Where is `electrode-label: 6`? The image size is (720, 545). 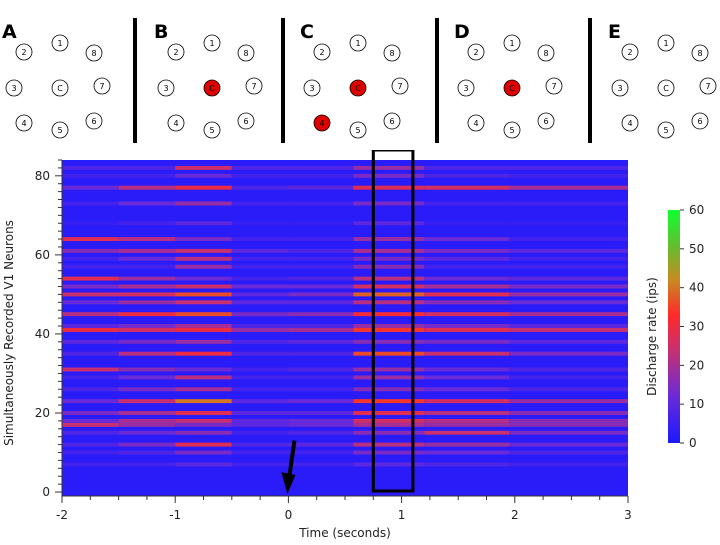
electrode-label: 6 is located at coordinates (699, 121).